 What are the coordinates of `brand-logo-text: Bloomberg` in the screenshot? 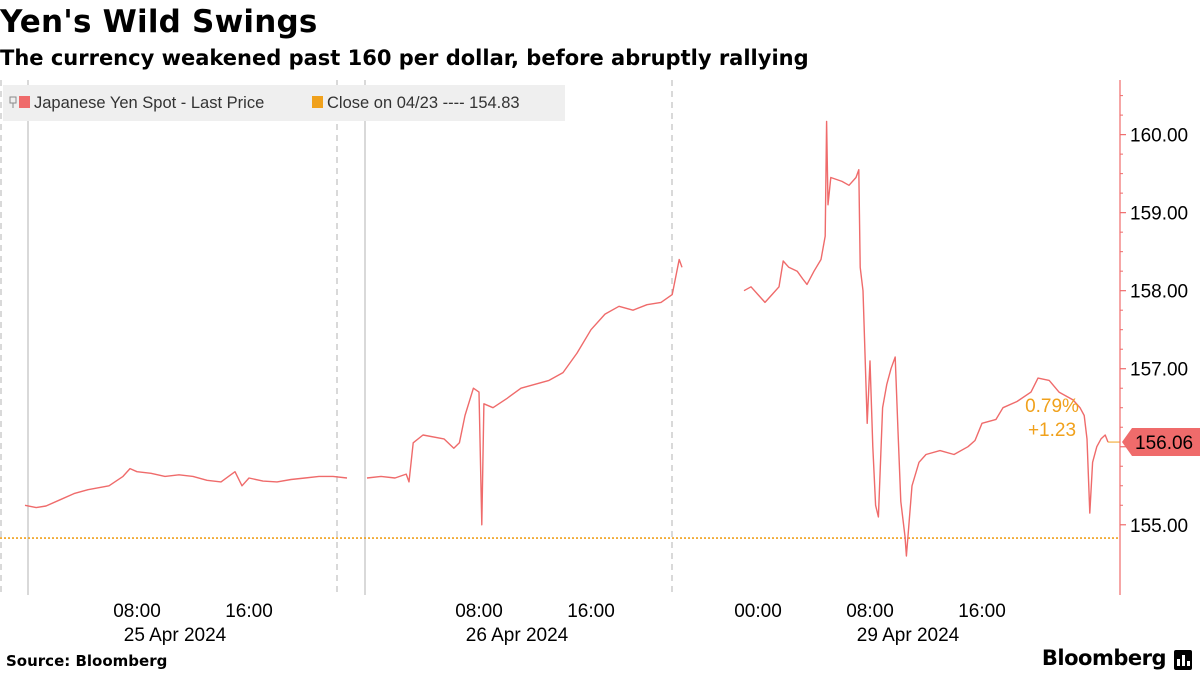 It's located at (1104, 658).